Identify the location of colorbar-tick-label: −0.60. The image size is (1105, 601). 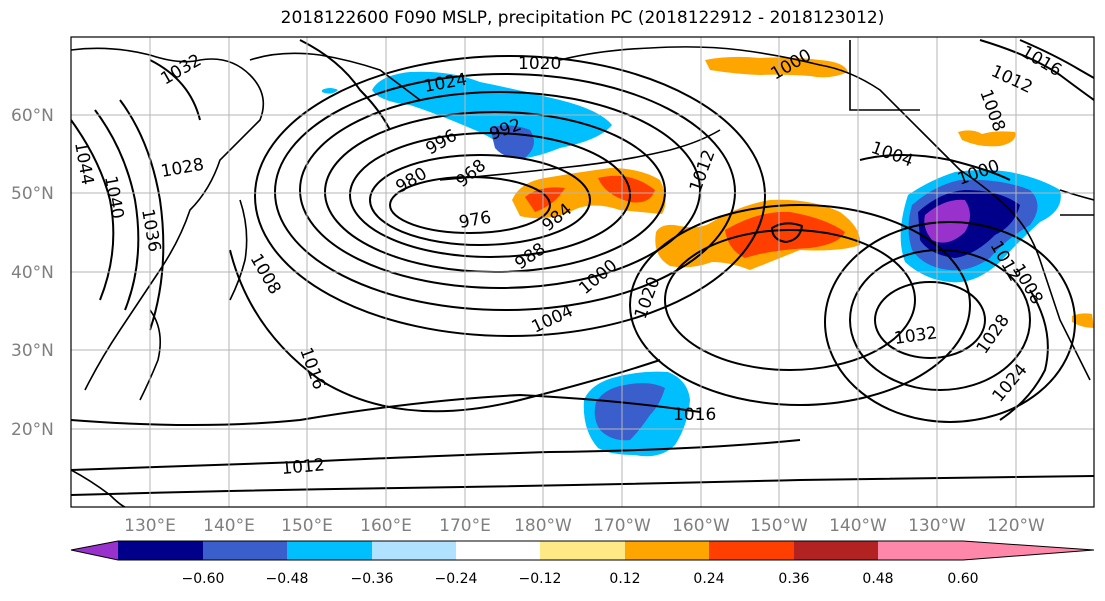
(203, 579).